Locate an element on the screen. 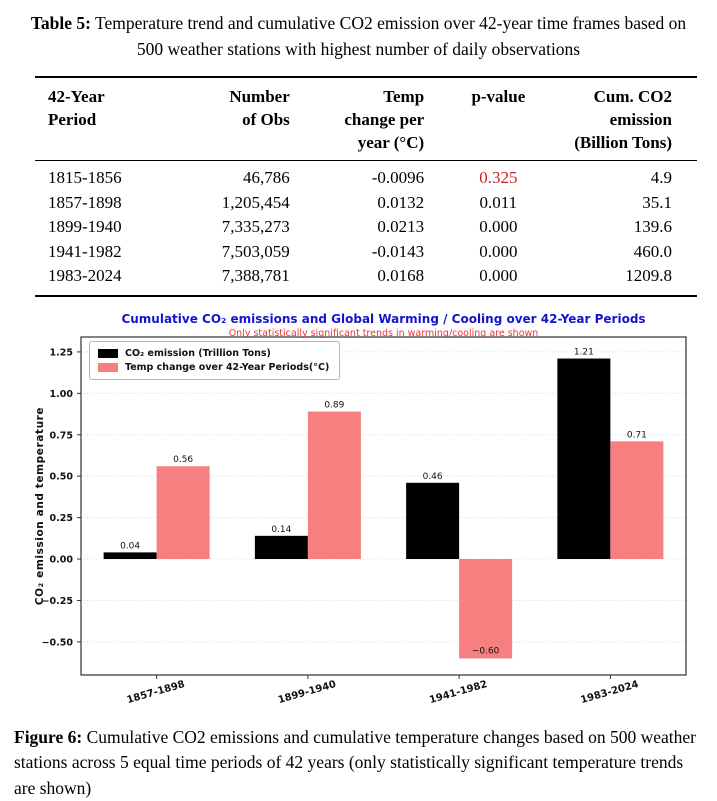 Image resolution: width=717 pixels, height=801 pixels. column-header: Cum. CO2 emission (Billion Tons) is located at coordinates (623, 119).